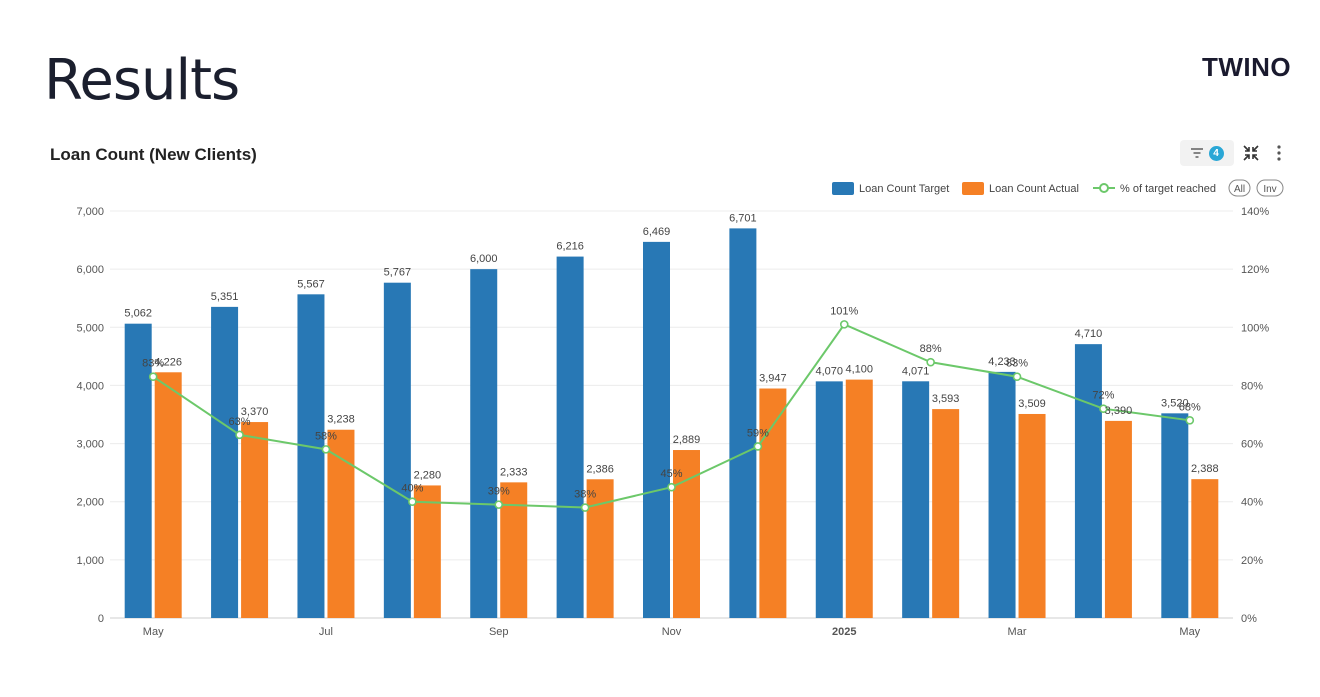  Describe the element at coordinates (904, 189) in the screenshot. I see `legend-label-target: Loan Count Target` at that location.